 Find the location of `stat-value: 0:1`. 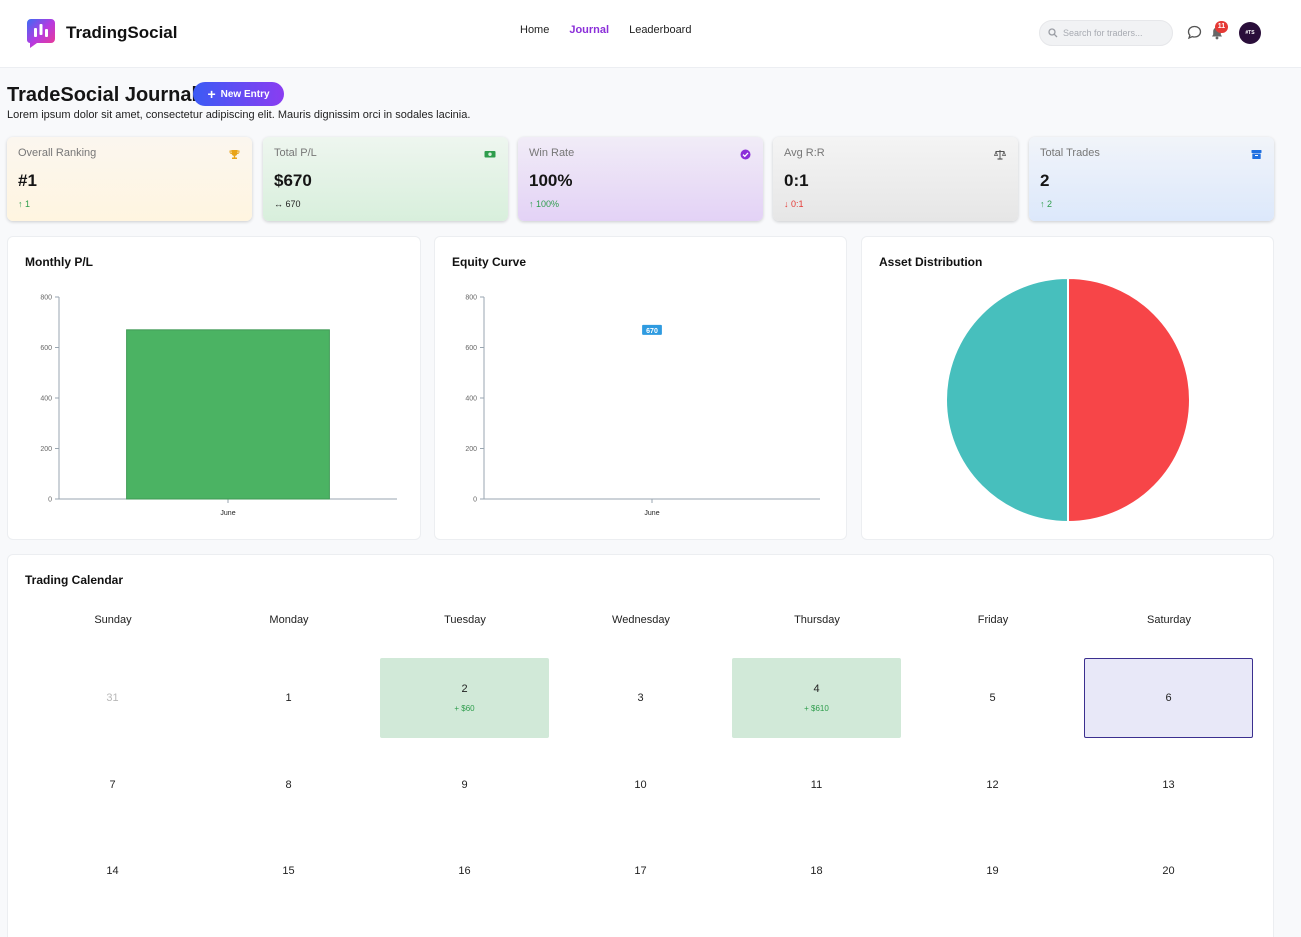

stat-value: 0:1 is located at coordinates (796, 180).